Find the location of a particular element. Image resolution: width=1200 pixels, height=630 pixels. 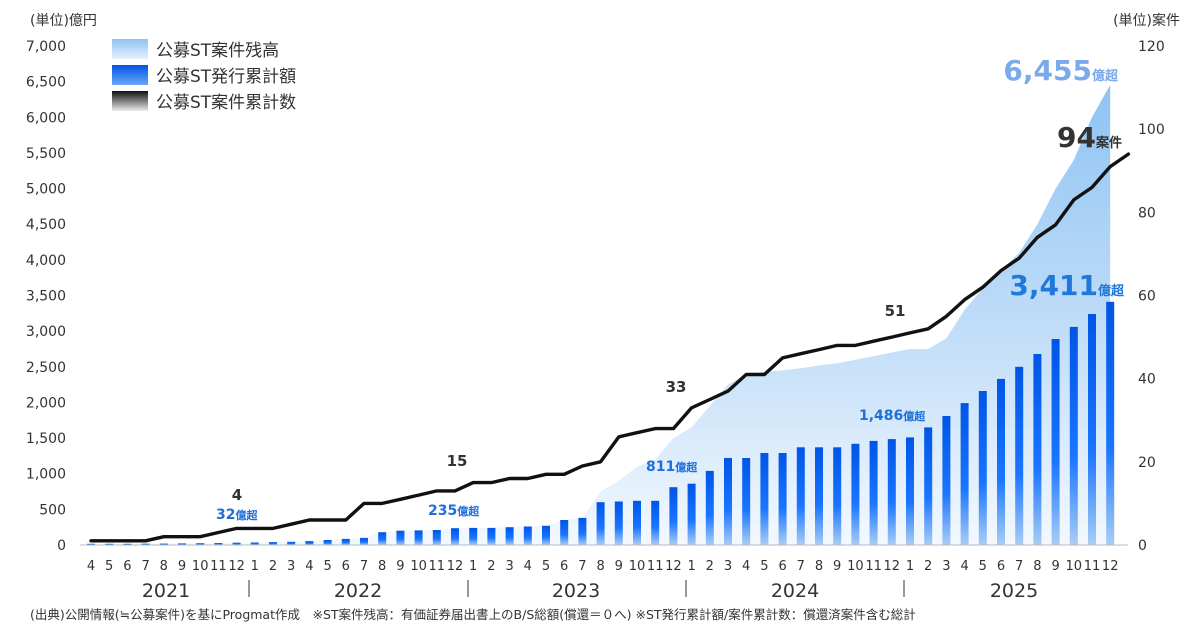

right-tick-label: 60 is located at coordinates (1147, 297).